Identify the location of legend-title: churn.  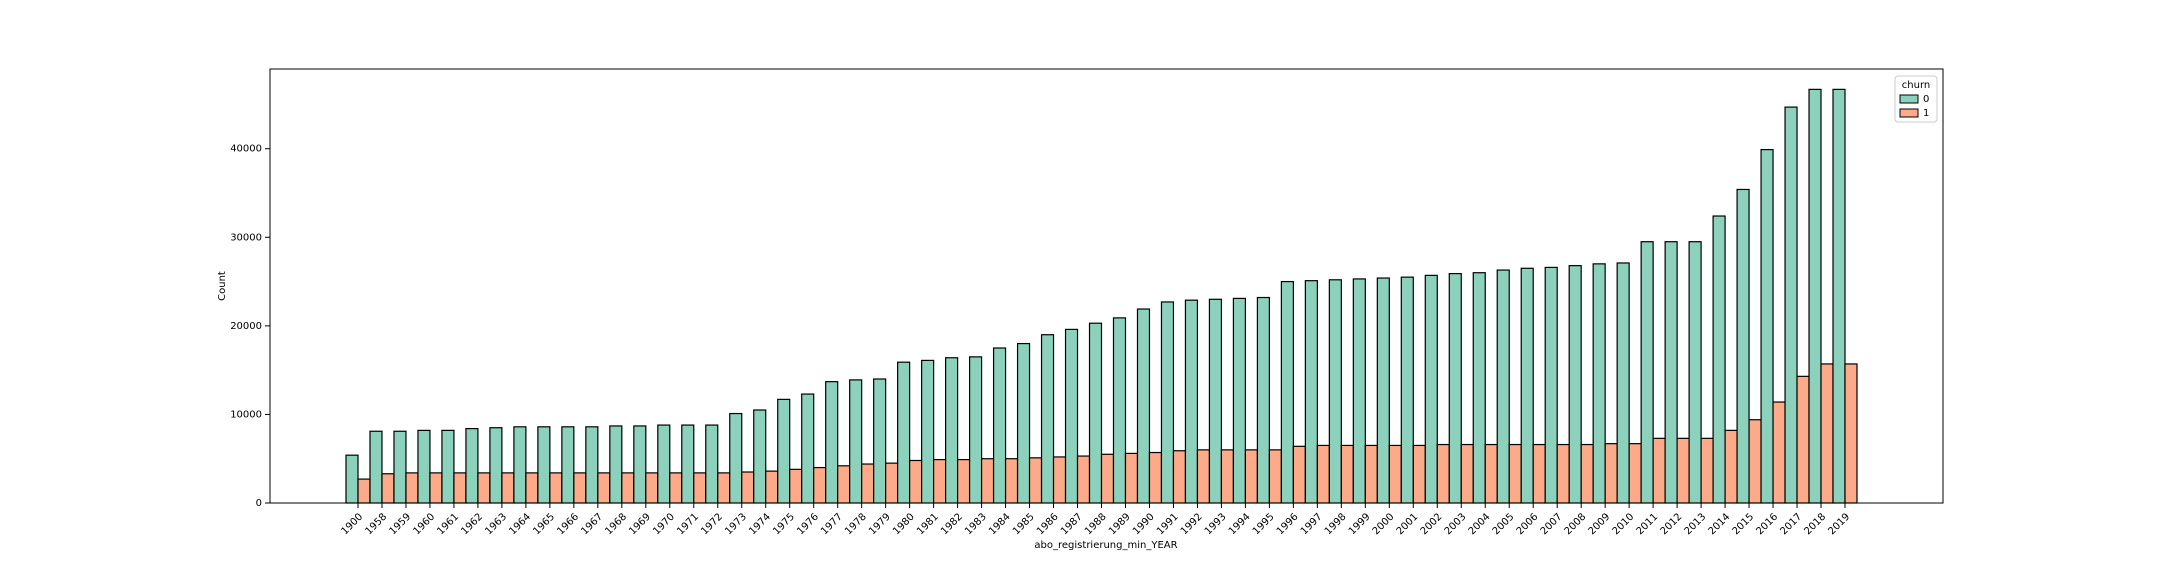
(1916, 85).